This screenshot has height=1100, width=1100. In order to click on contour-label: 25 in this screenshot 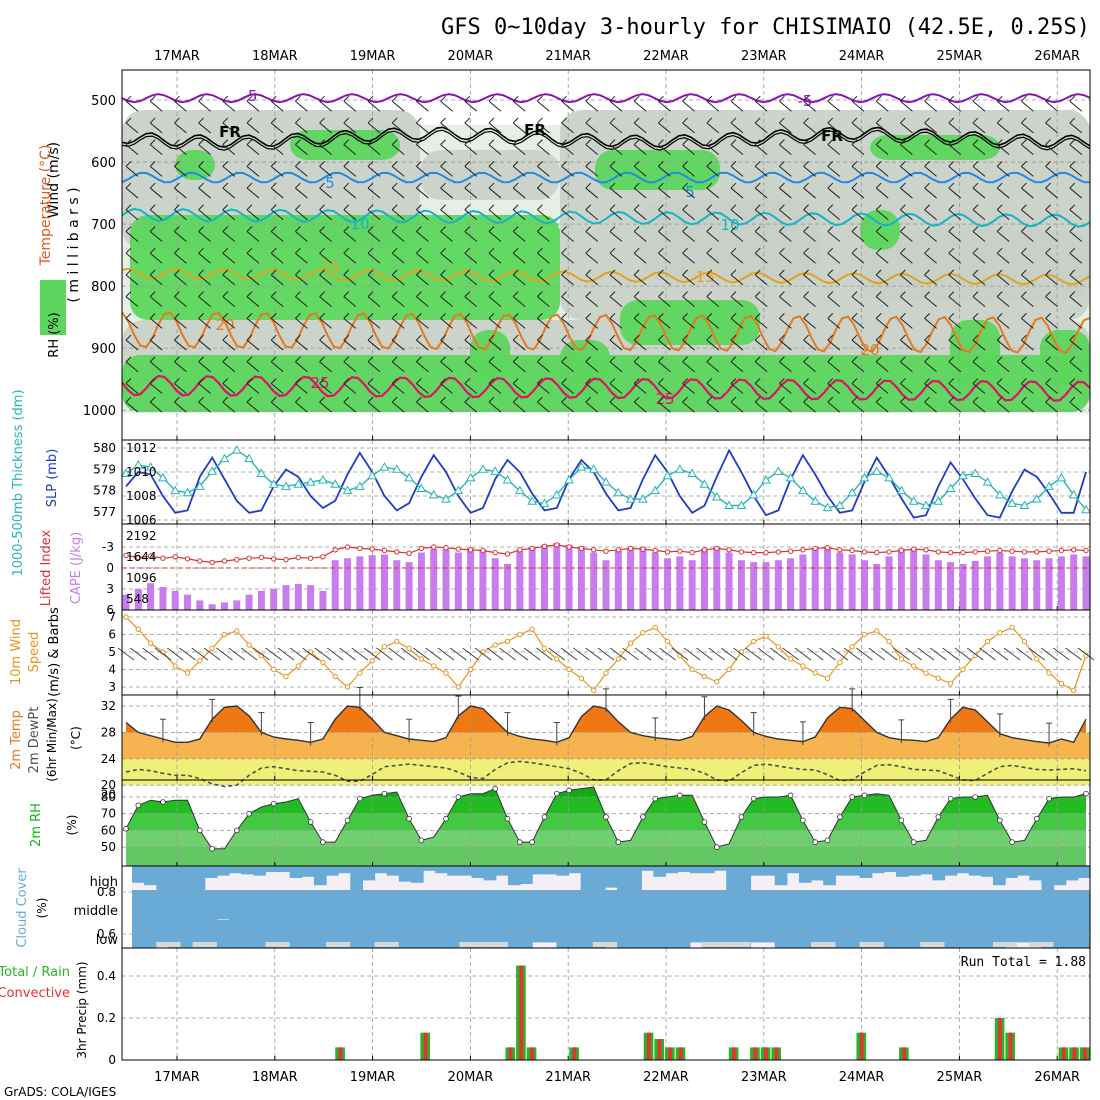, I will do `click(664, 399)`.